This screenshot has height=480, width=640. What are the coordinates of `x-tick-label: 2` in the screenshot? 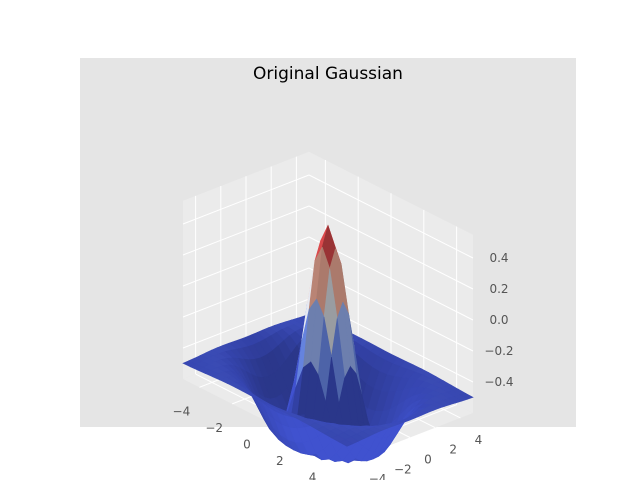 It's located at (280, 461).